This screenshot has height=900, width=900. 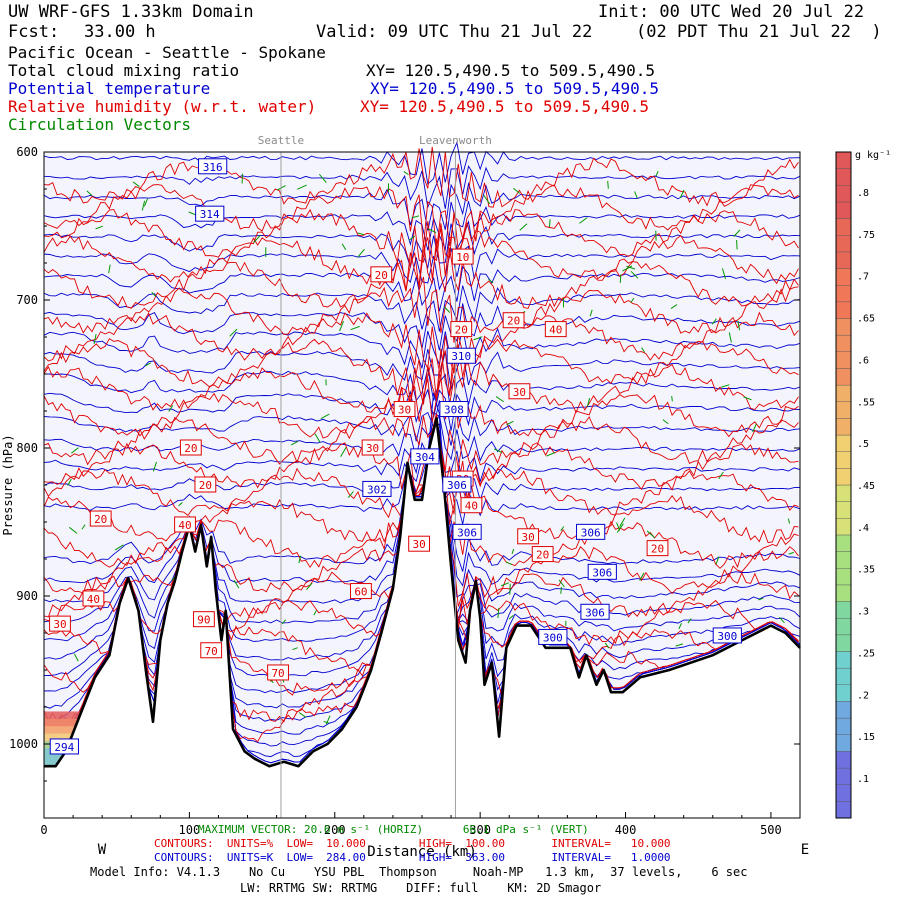 I want to click on theta-contour-label-text: 310, so click(x=461, y=356).